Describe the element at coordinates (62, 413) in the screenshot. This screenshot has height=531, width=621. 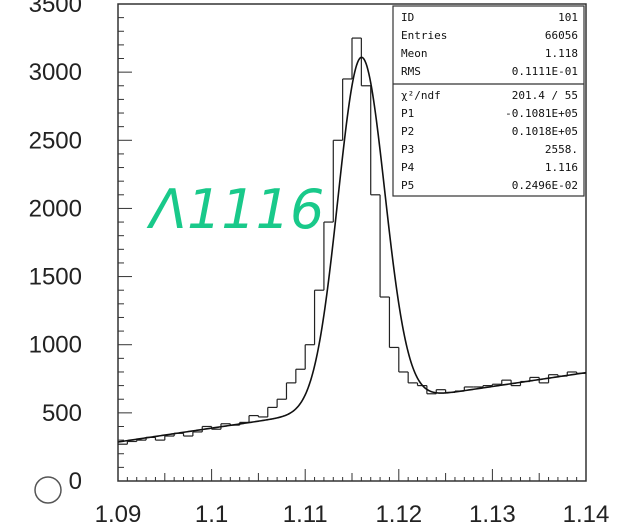
I see `y-tick-label: 500` at that location.